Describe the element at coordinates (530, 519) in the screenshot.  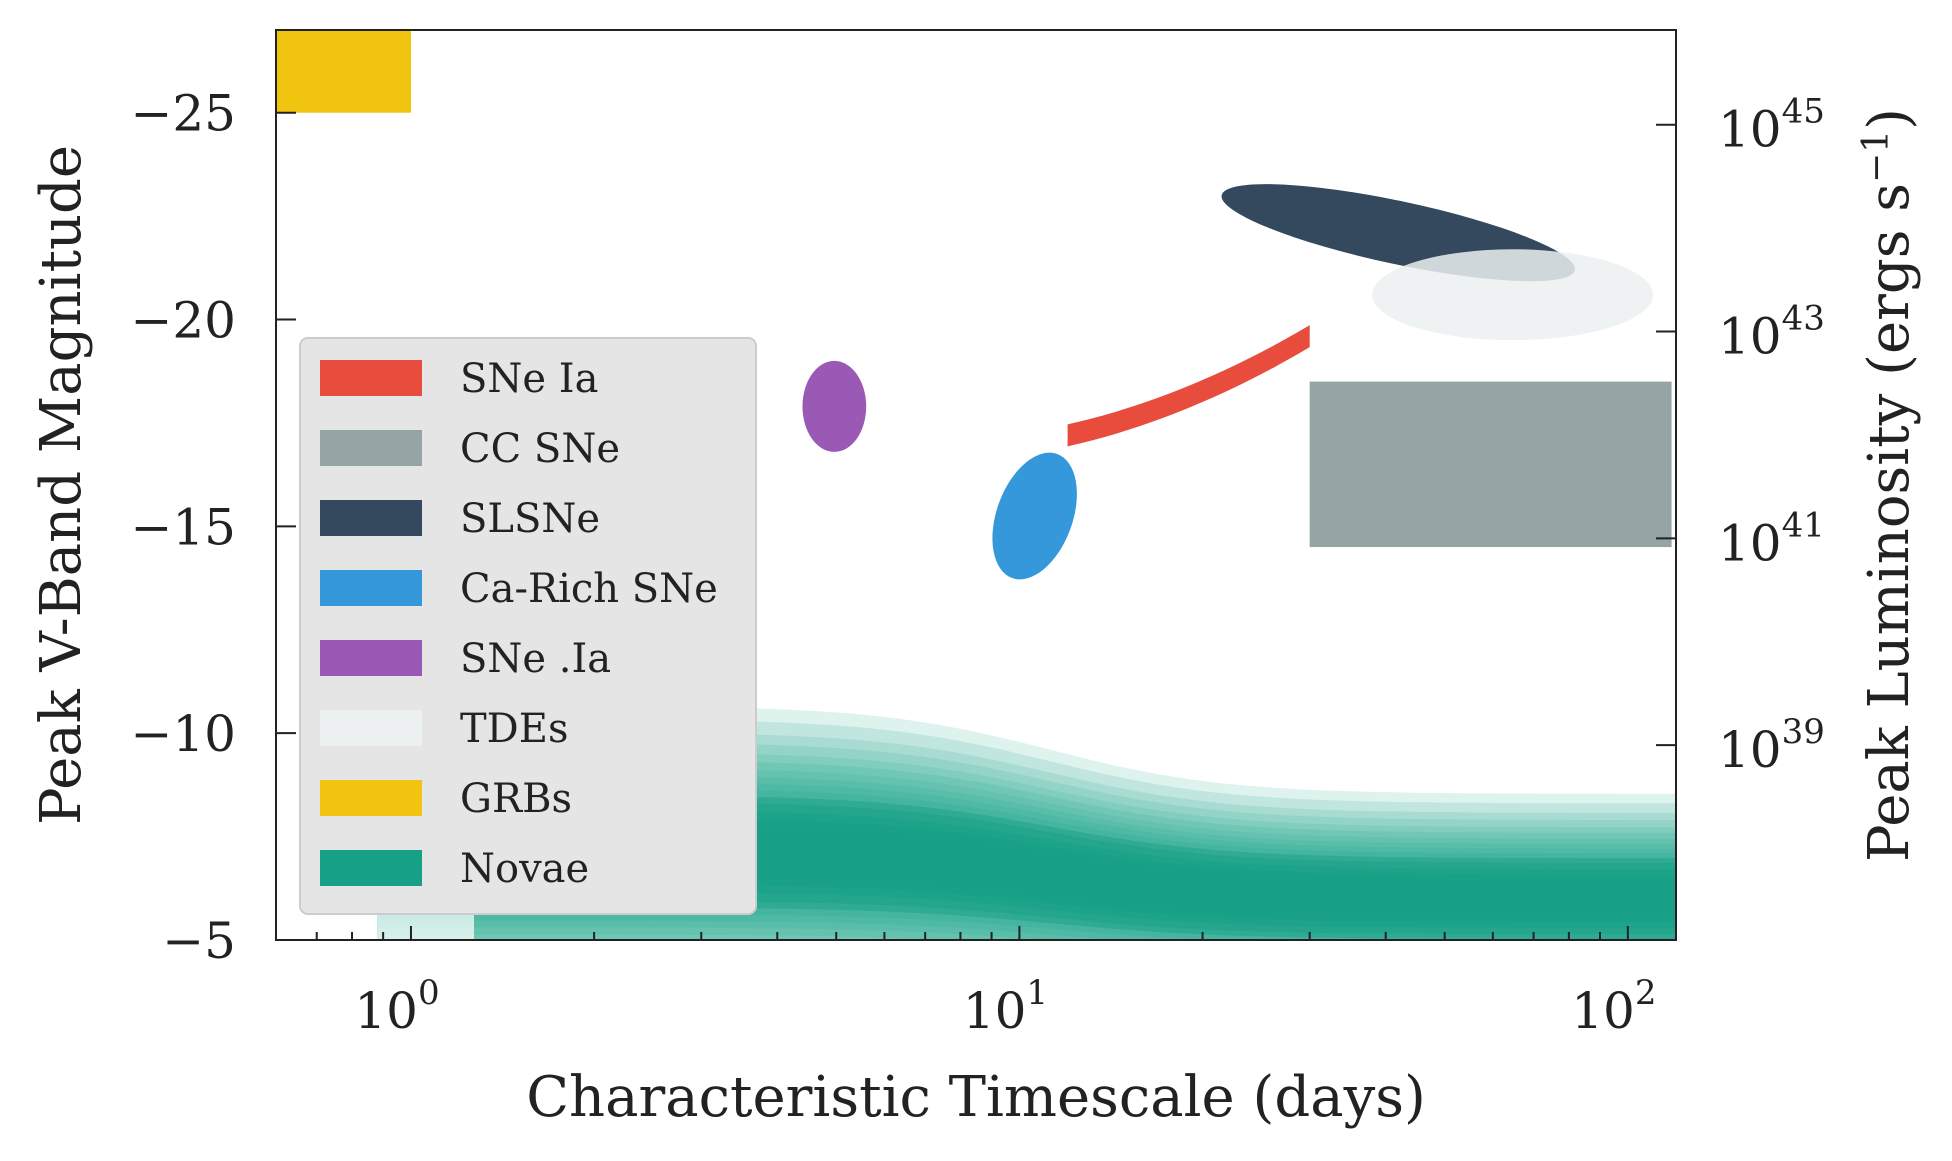
I see `legend-label-slsne: SLSNe` at that location.